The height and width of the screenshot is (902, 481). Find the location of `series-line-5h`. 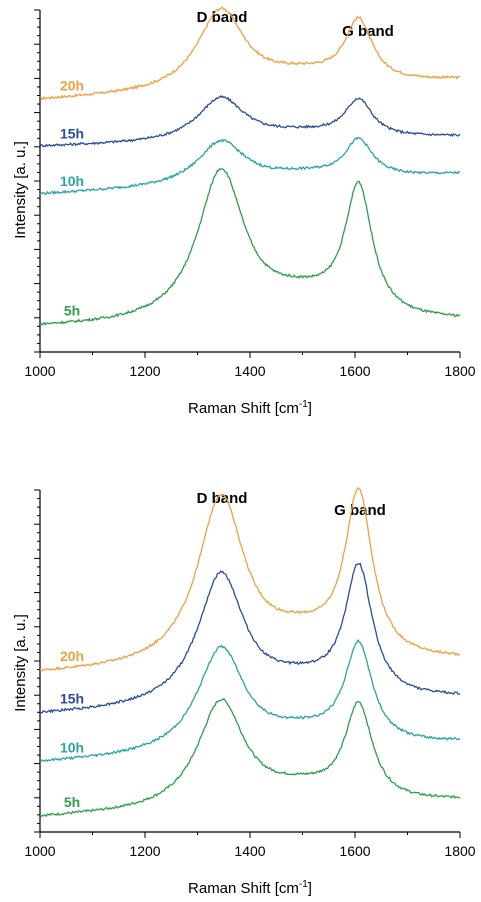

series-line-5h is located at coordinates (250, 757).